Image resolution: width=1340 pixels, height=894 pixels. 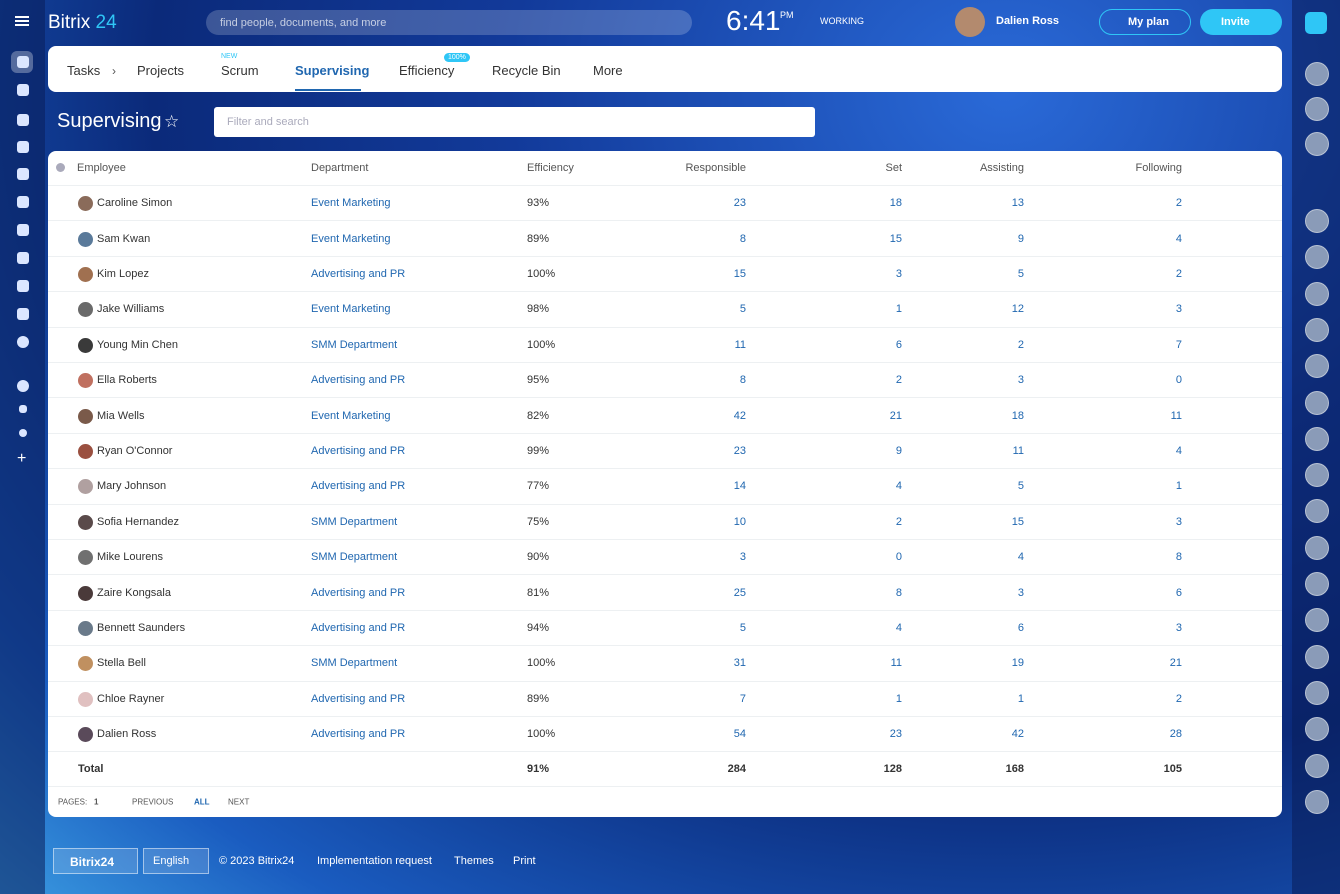 What do you see at coordinates (898, 273) in the screenshot?
I see `set-count: 3` at bounding box center [898, 273].